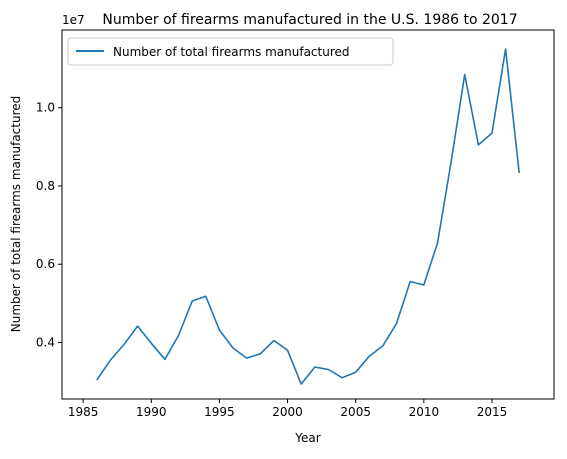 Image resolution: width=567 pixels, height=459 pixels. I want to click on y-tick-label: 1.0, so click(45, 108).